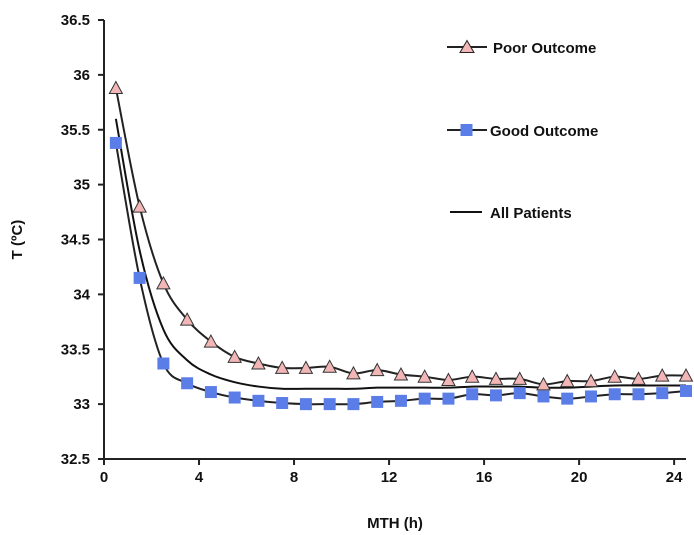 The height and width of the screenshot is (535, 694). I want to click on x-tick-label: 4, so click(199, 477).